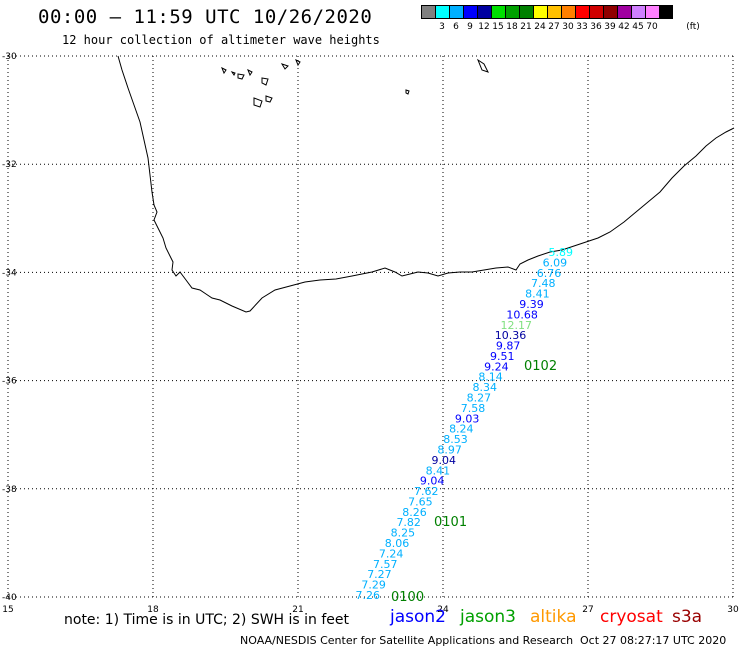 This screenshot has height=650, width=740. I want to click on wave-height-reading: 5.89, so click(561, 252).